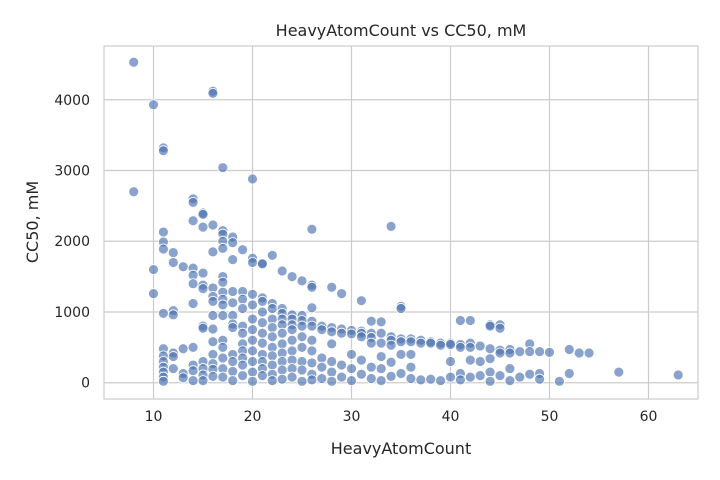  Describe the element at coordinates (401, 417) in the screenshot. I see `x-tick-labels: 10 20 30 40 50 60` at that location.